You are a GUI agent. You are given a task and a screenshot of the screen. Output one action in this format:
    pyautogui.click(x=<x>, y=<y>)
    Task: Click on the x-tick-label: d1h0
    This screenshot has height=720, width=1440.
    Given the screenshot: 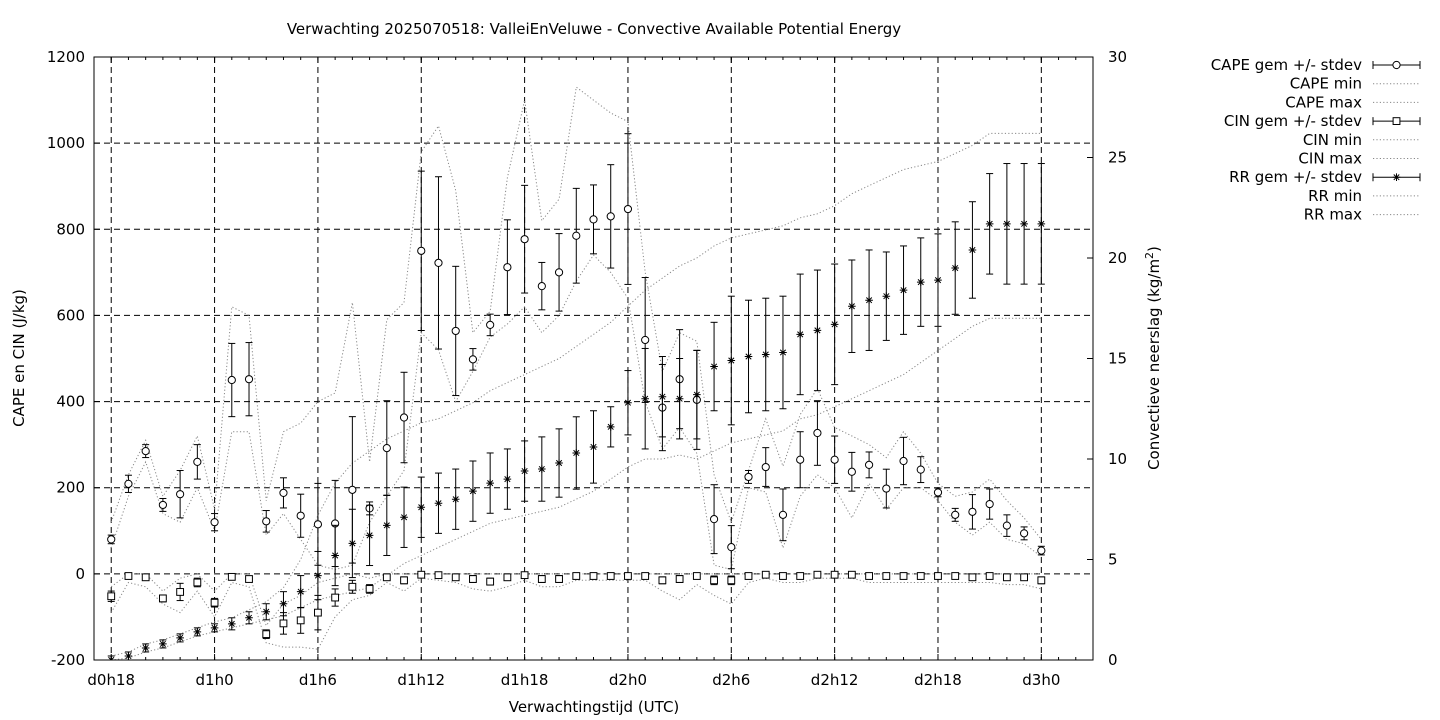 What is the action you would take?
    pyautogui.click(x=215, y=680)
    